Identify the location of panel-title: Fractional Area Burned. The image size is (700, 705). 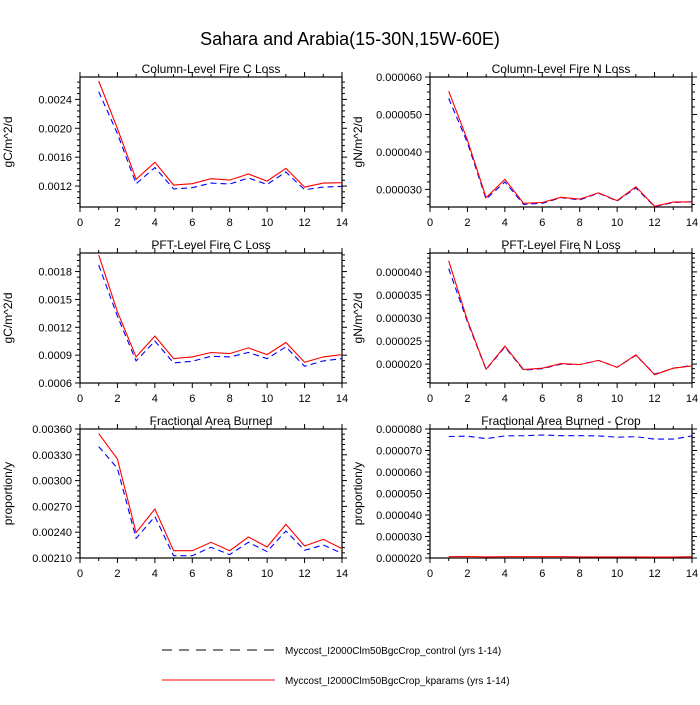
(211, 421).